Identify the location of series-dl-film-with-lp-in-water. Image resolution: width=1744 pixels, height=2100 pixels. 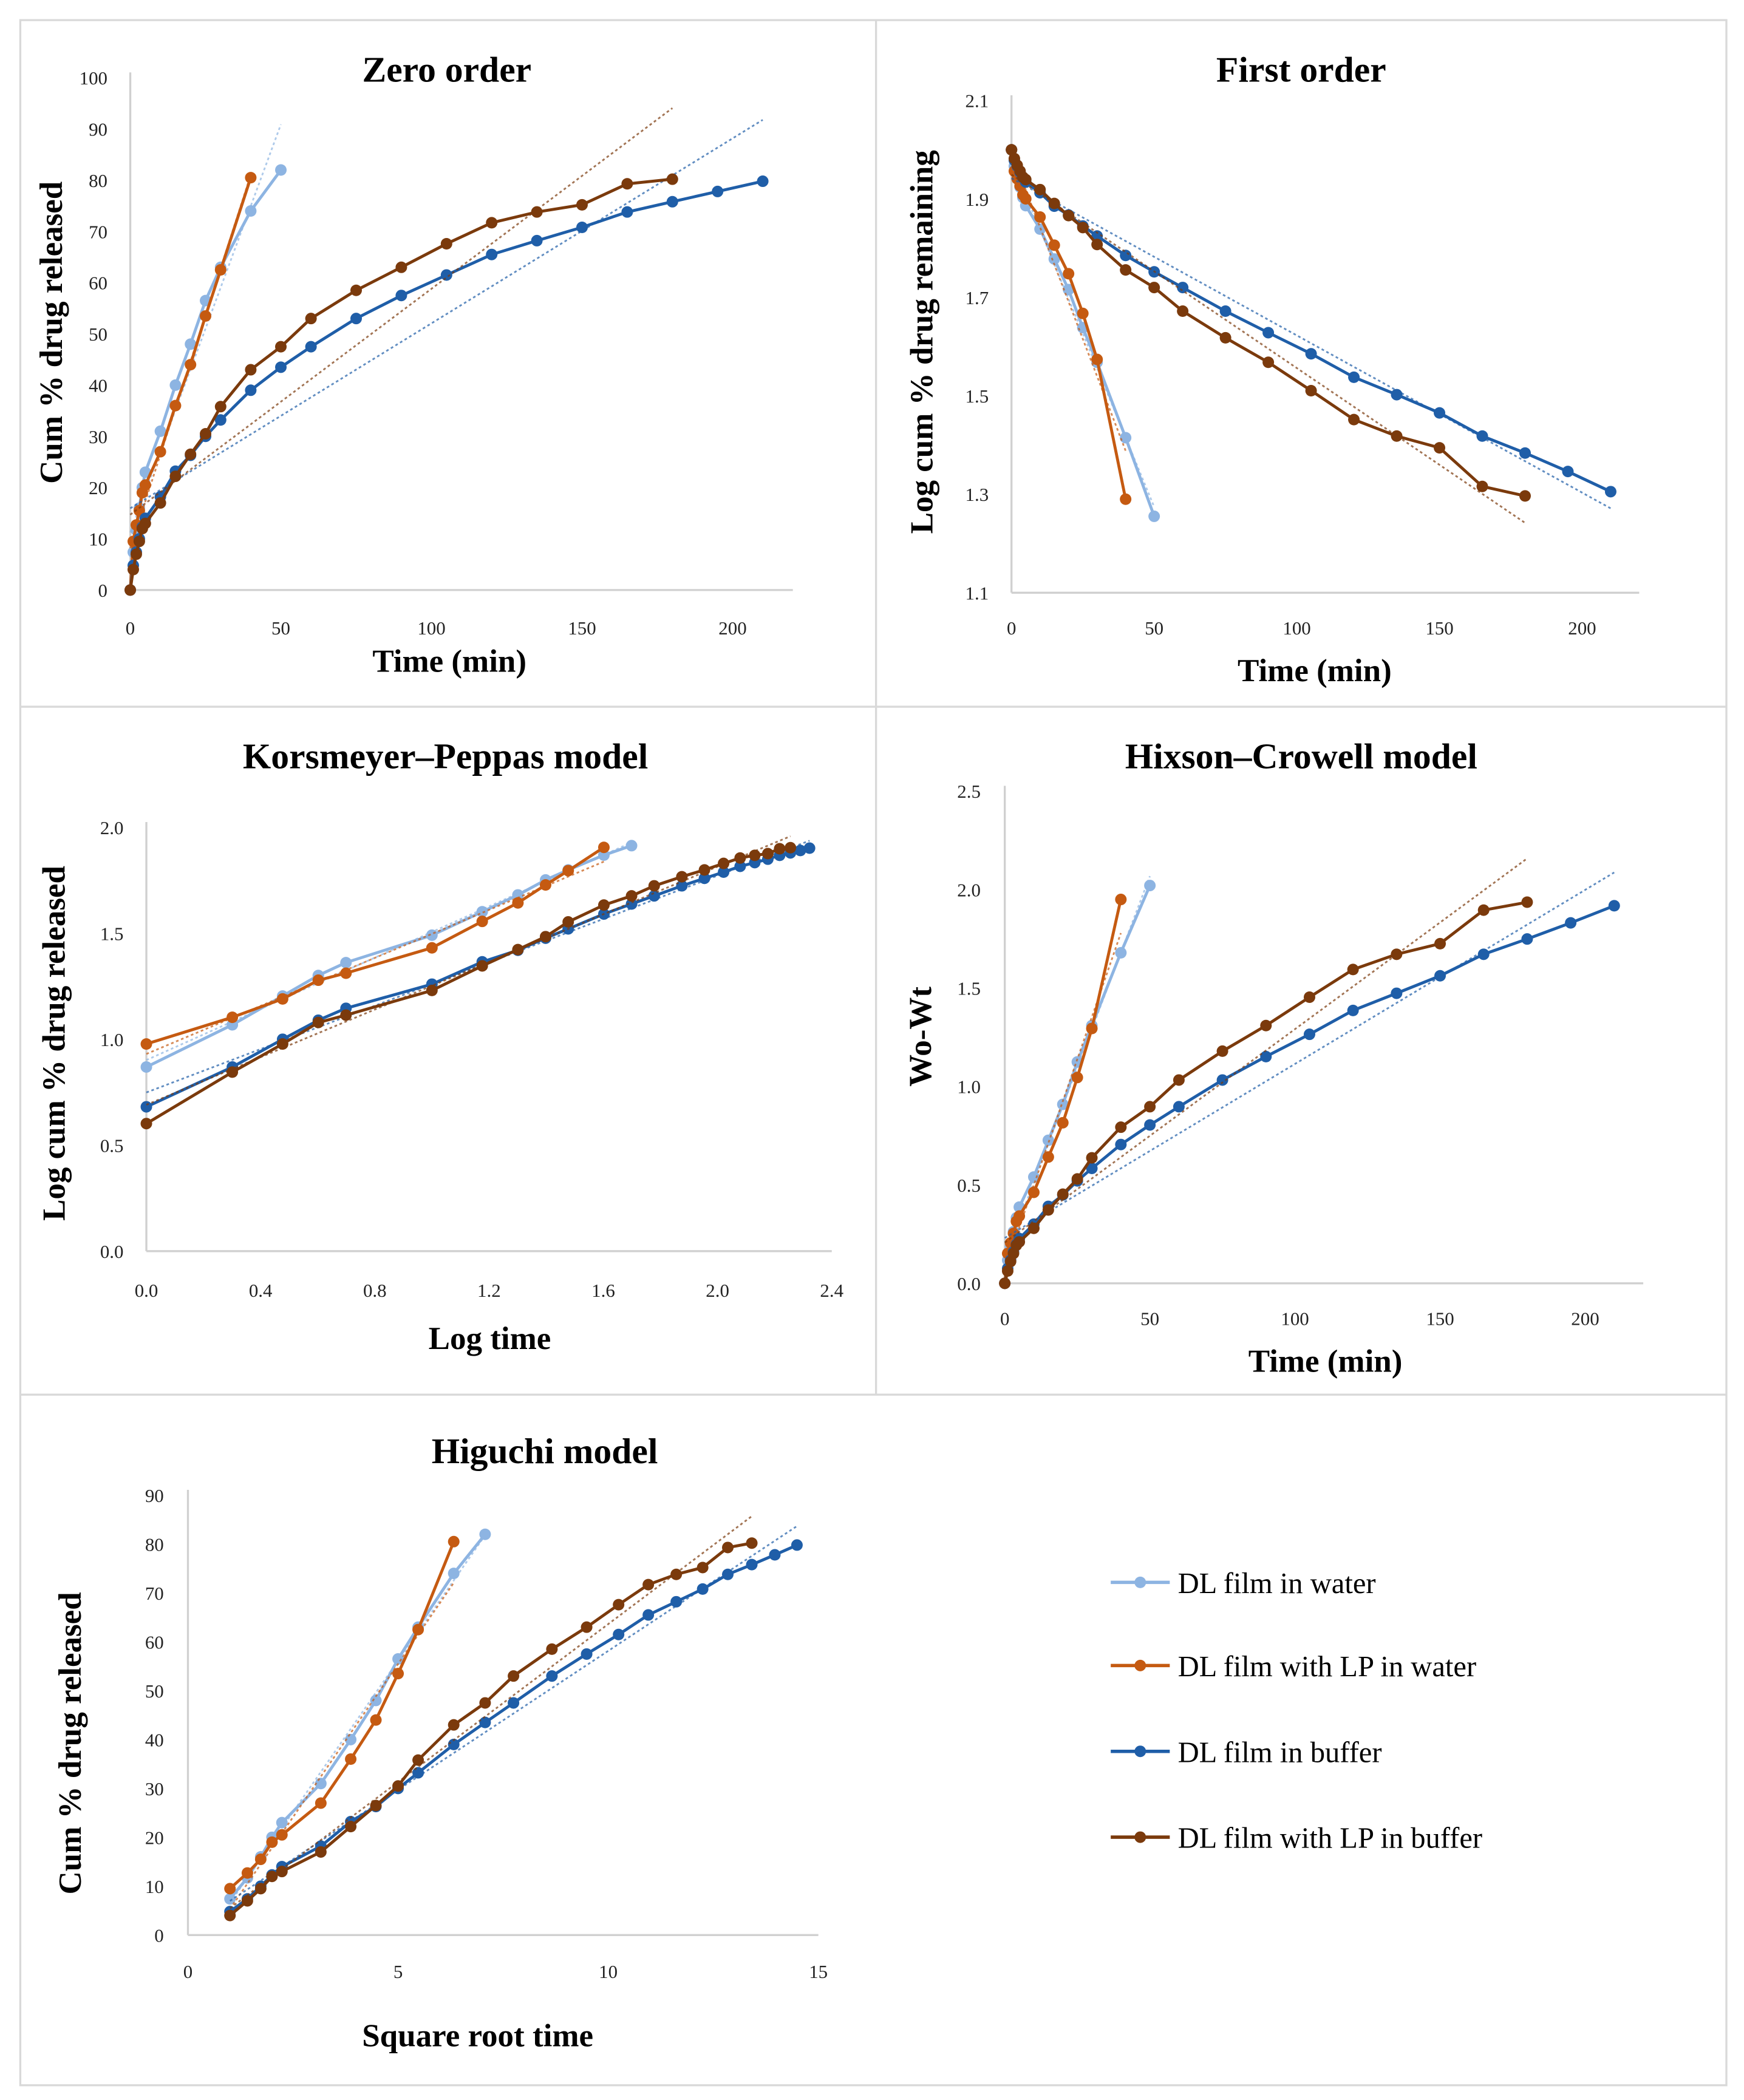
(1069, 324).